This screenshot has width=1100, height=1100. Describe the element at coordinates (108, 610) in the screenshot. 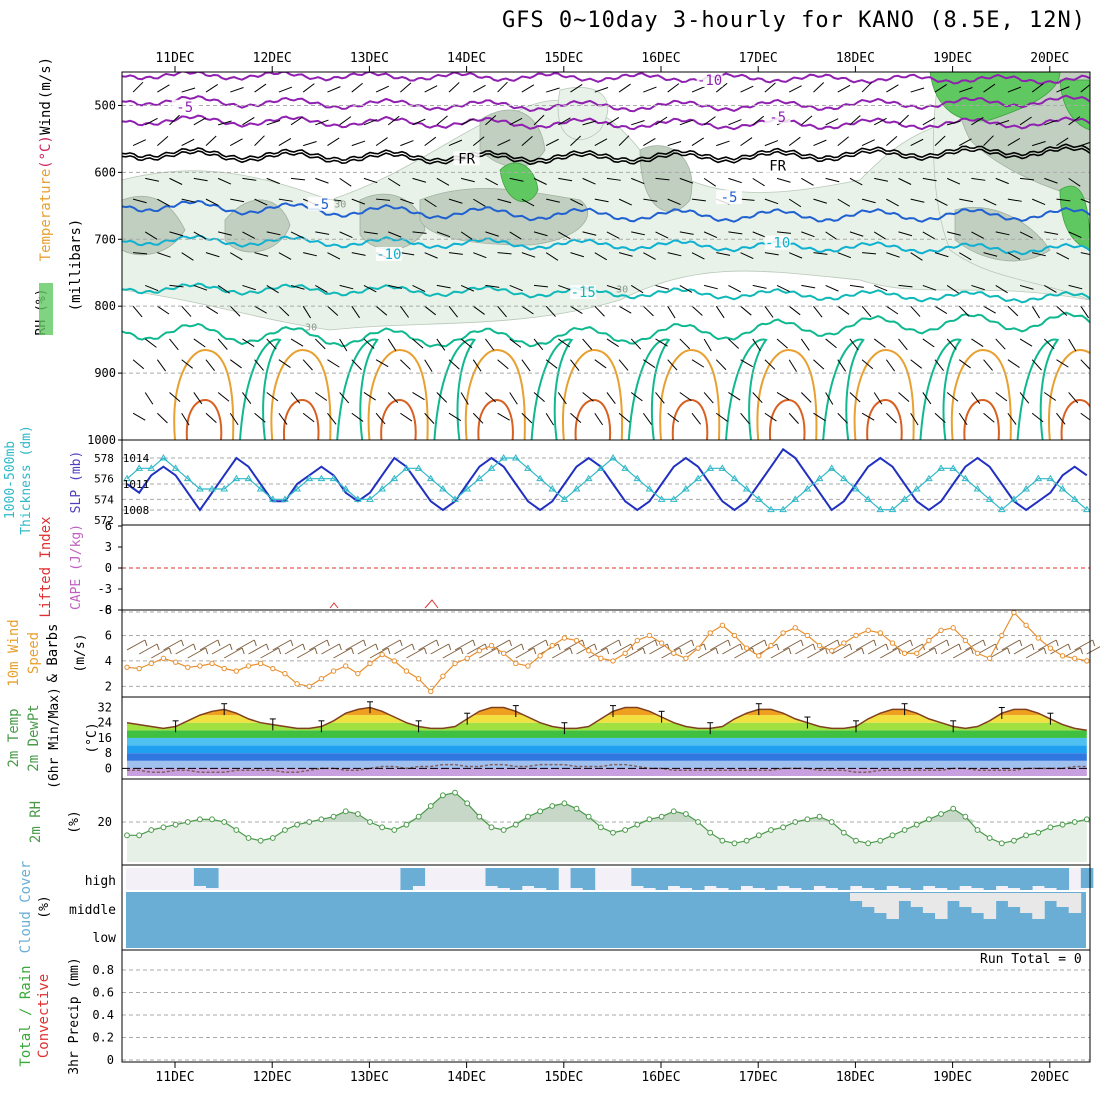

I see `wind-tick-label: 8` at that location.